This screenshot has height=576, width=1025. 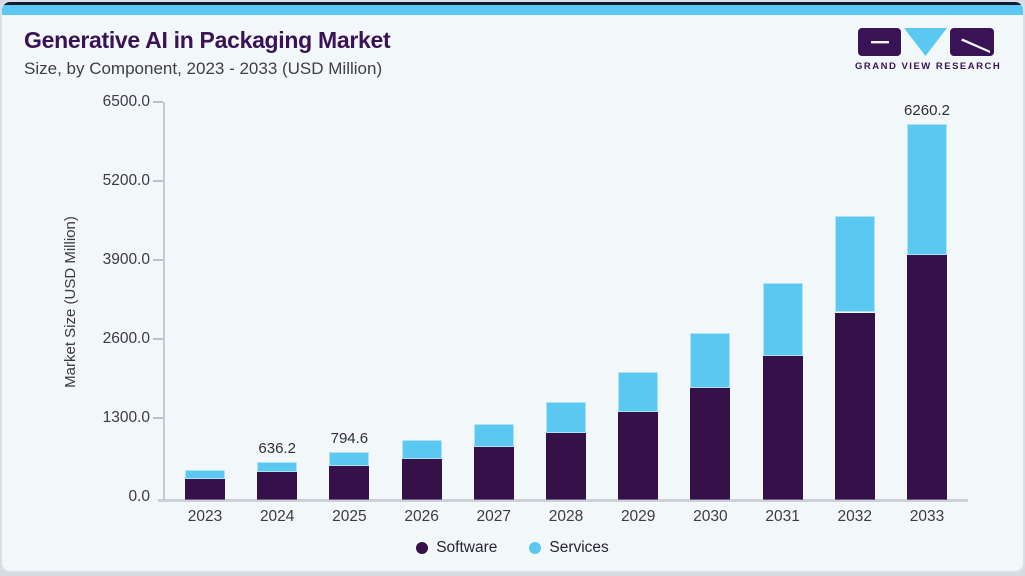 What do you see at coordinates (566, 516) in the screenshot?
I see `x-tick-label-2028: 2028` at bounding box center [566, 516].